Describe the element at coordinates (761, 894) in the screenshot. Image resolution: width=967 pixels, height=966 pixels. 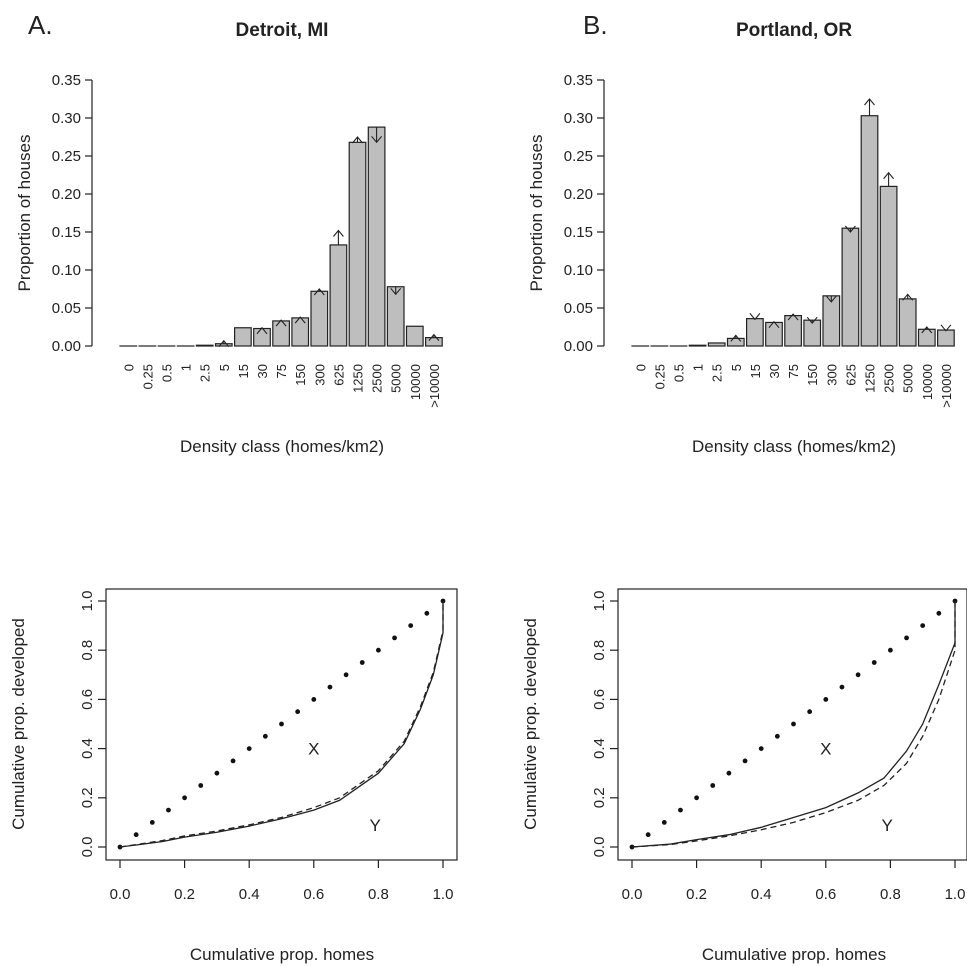
I see `x-tick-label: 0.4` at that location.